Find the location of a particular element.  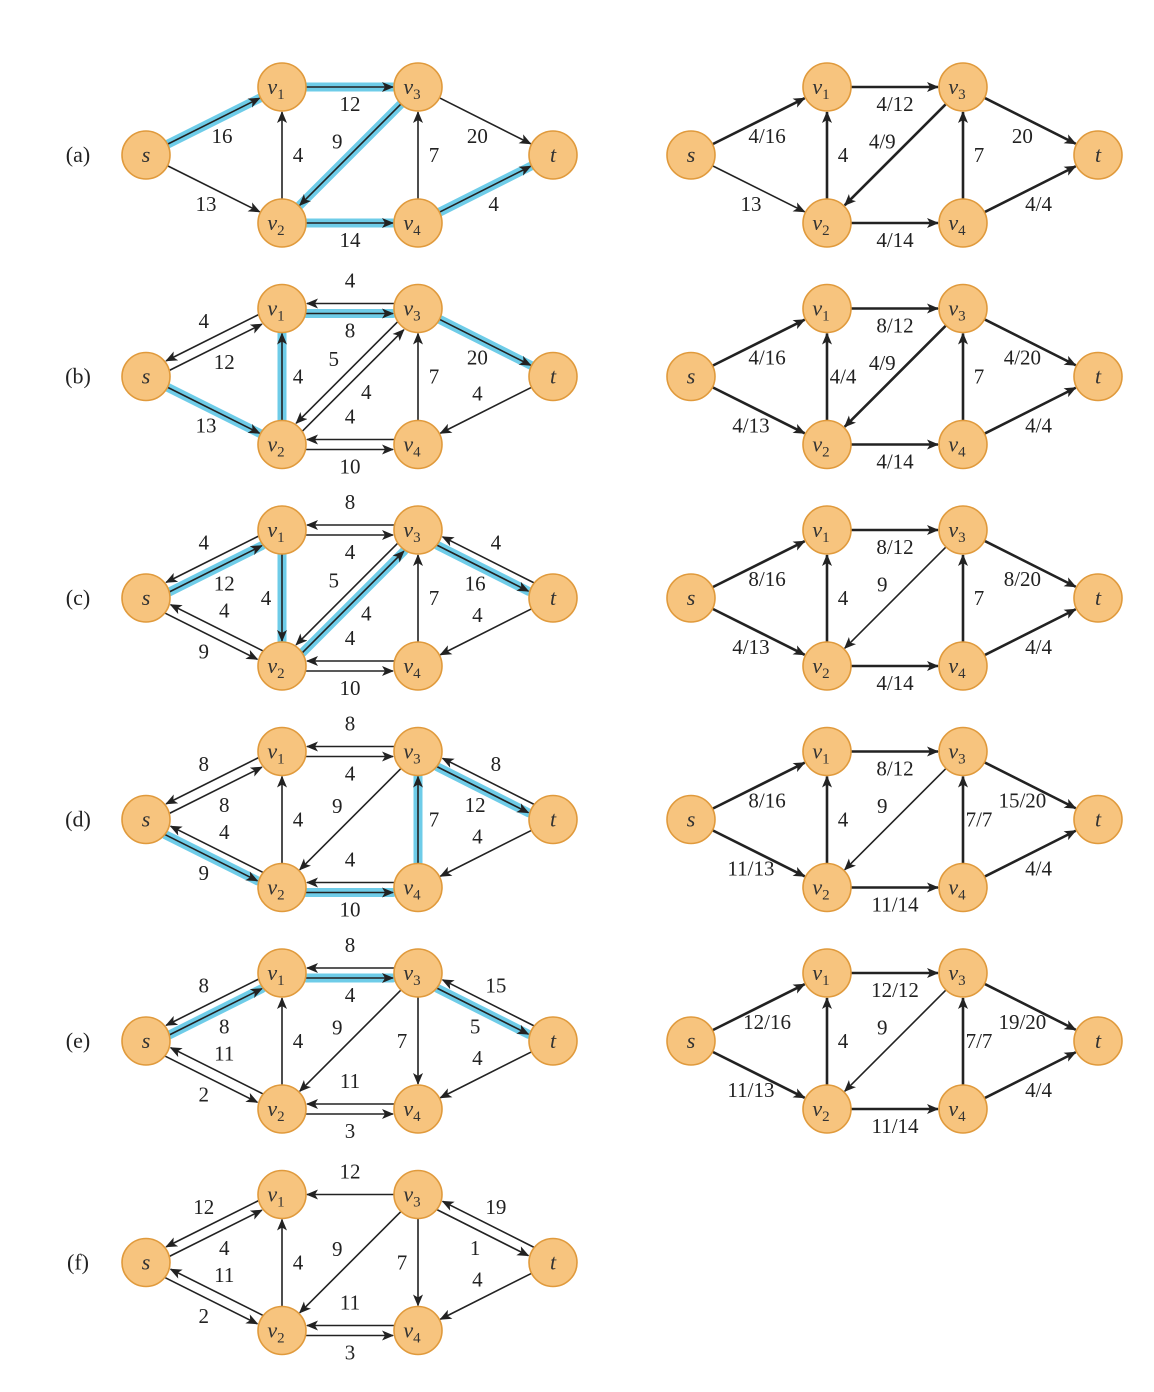

edge-label: 12/12 is located at coordinates (895, 990).